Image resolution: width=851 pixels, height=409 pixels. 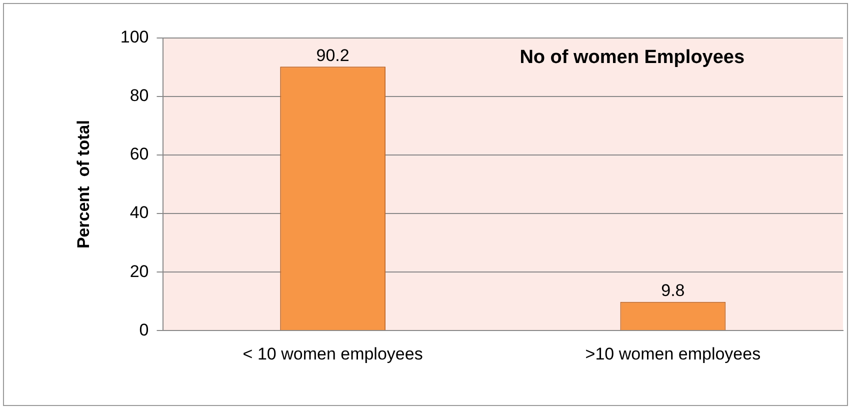 What do you see at coordinates (333, 55) in the screenshot?
I see `data-label: 90.2` at bounding box center [333, 55].